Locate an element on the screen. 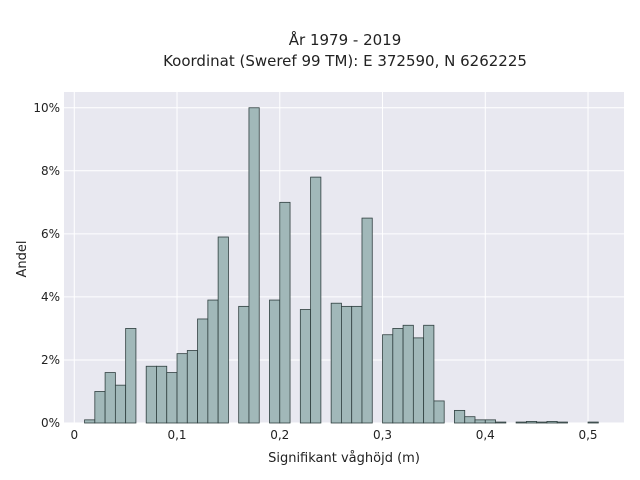 The height and width of the screenshot is (480, 640). x-tick-label: 0,2 is located at coordinates (279, 435).